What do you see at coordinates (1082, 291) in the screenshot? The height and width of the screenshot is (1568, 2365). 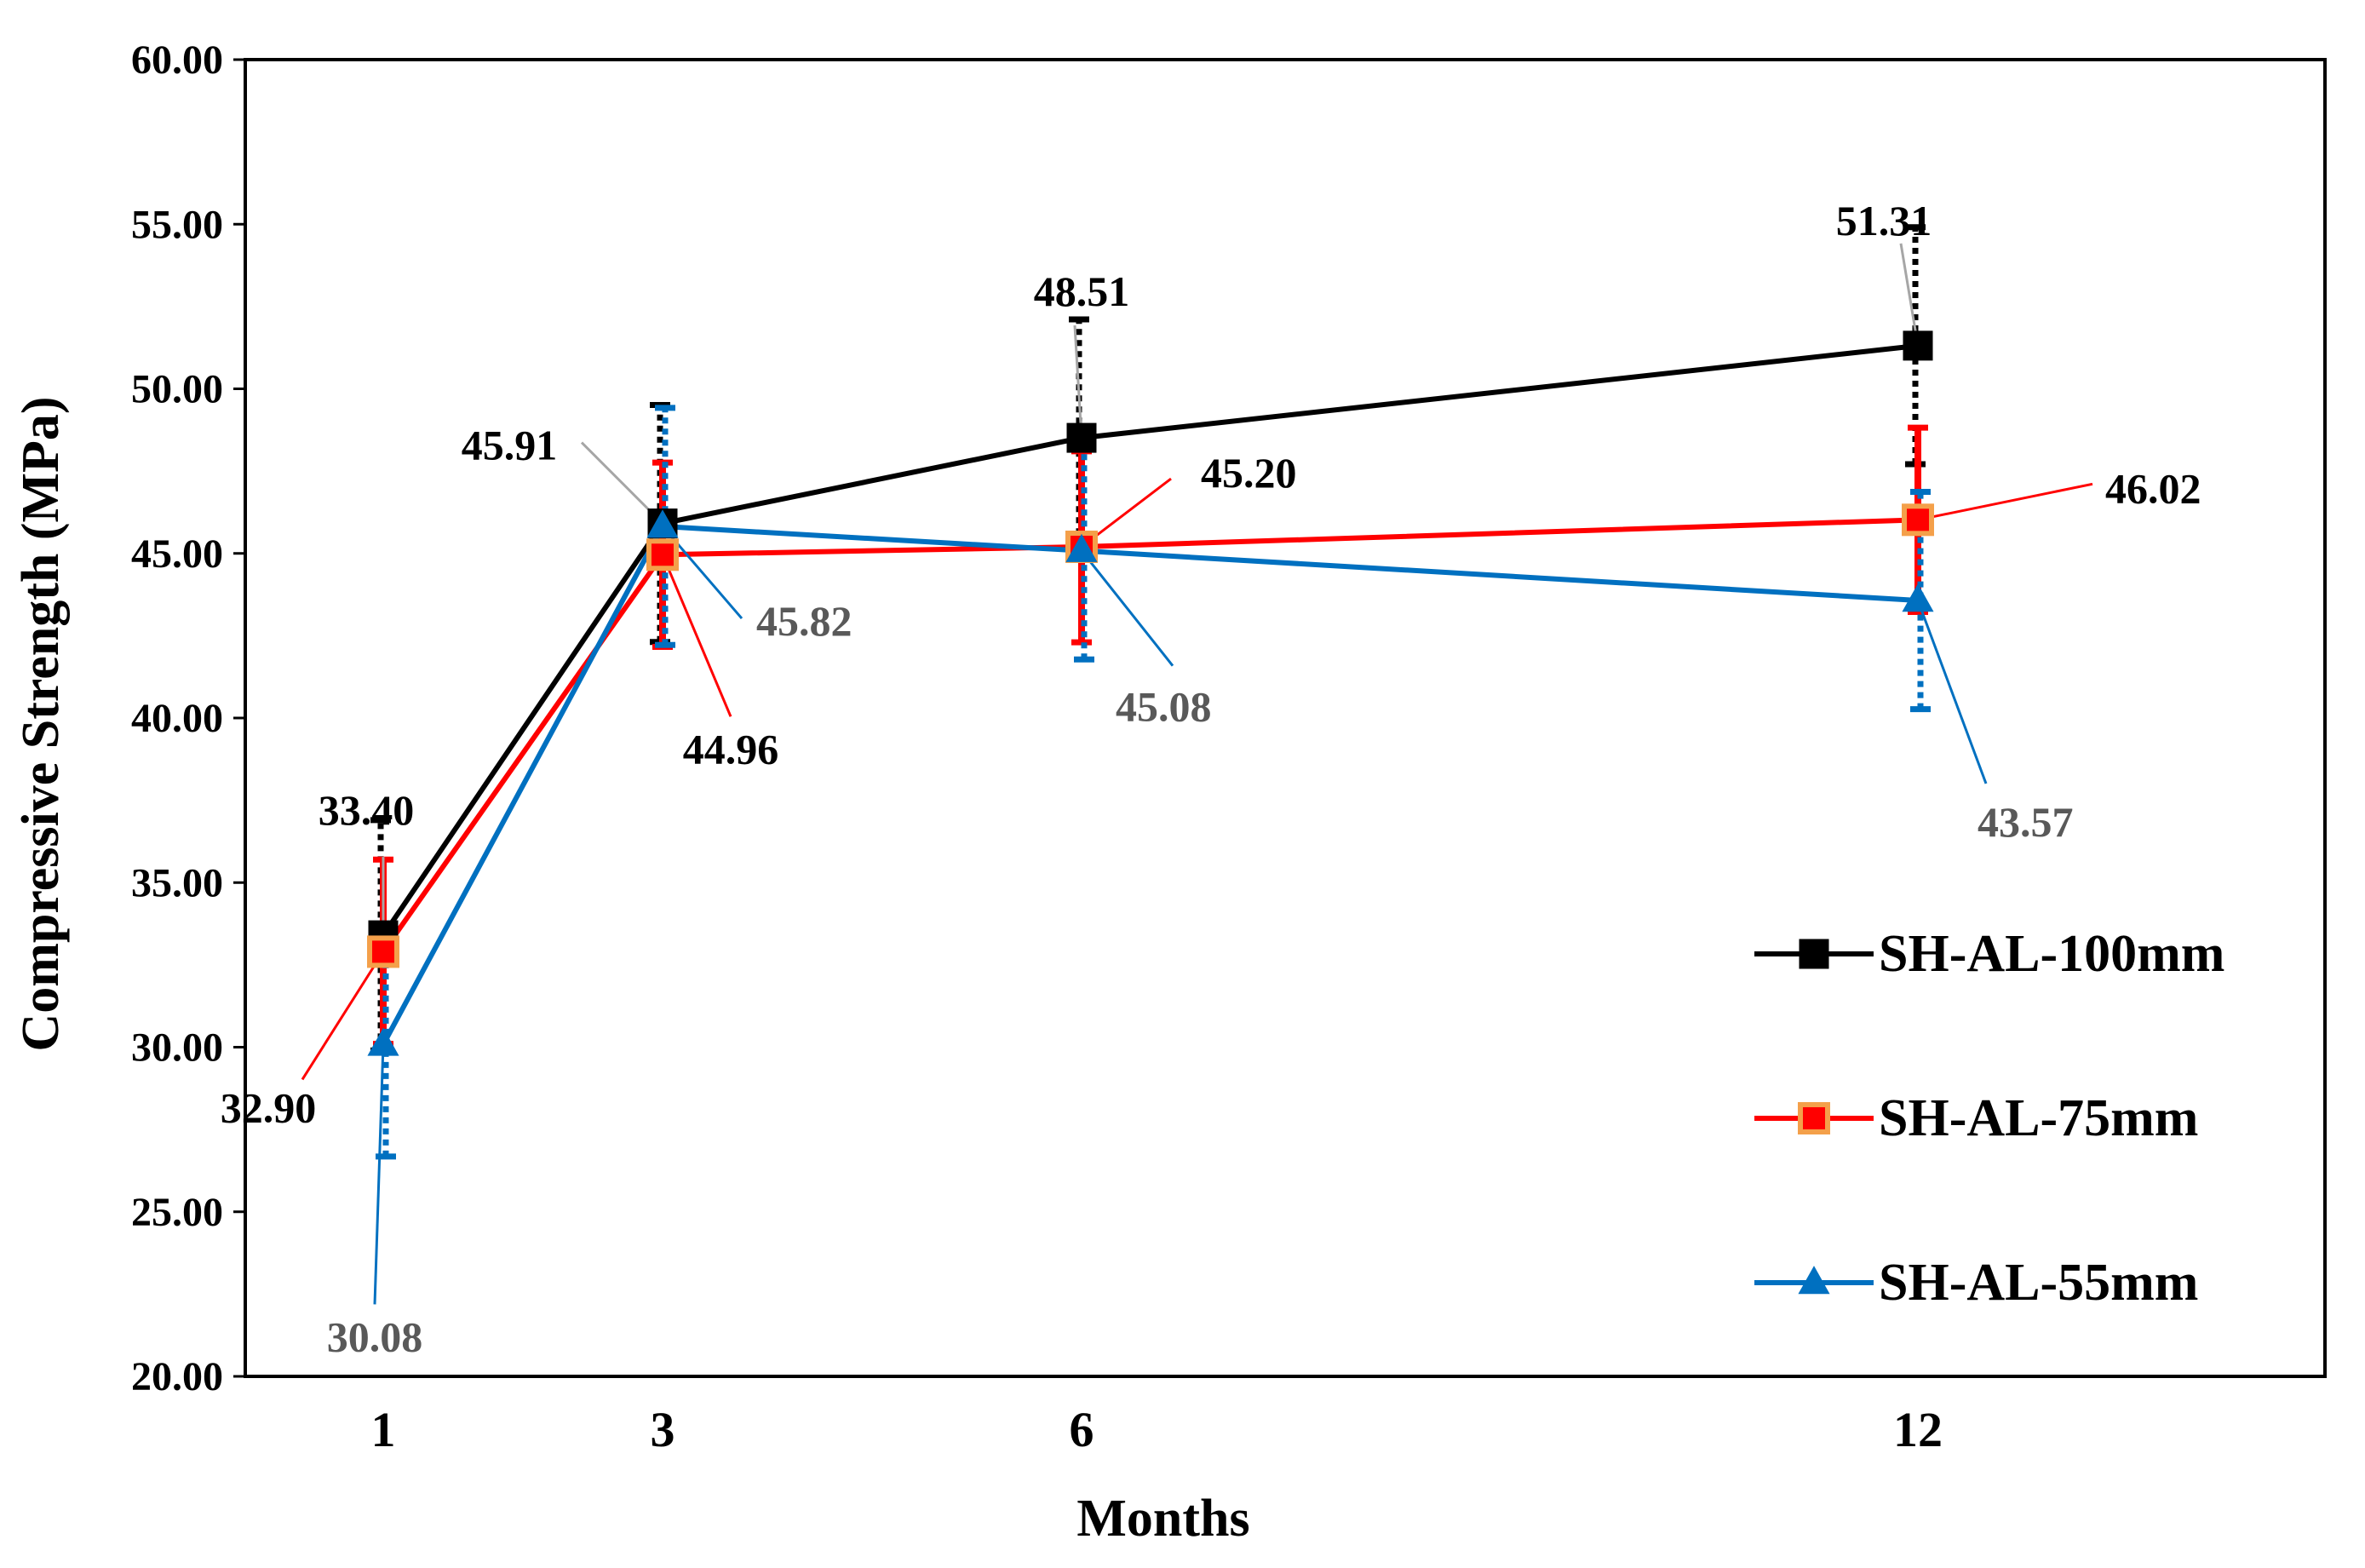 I see `data-label: 48.51` at bounding box center [1082, 291].